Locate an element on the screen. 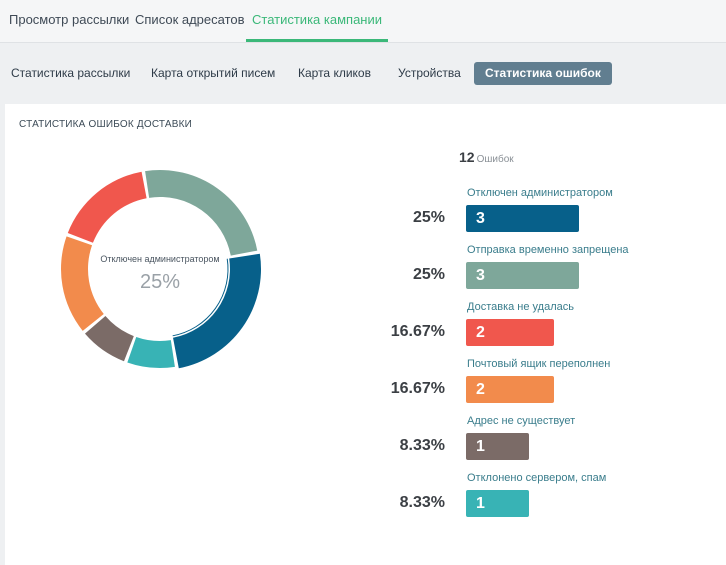 The image size is (726, 565). subtab-open-map: Карта открытий писем is located at coordinates (213, 73).